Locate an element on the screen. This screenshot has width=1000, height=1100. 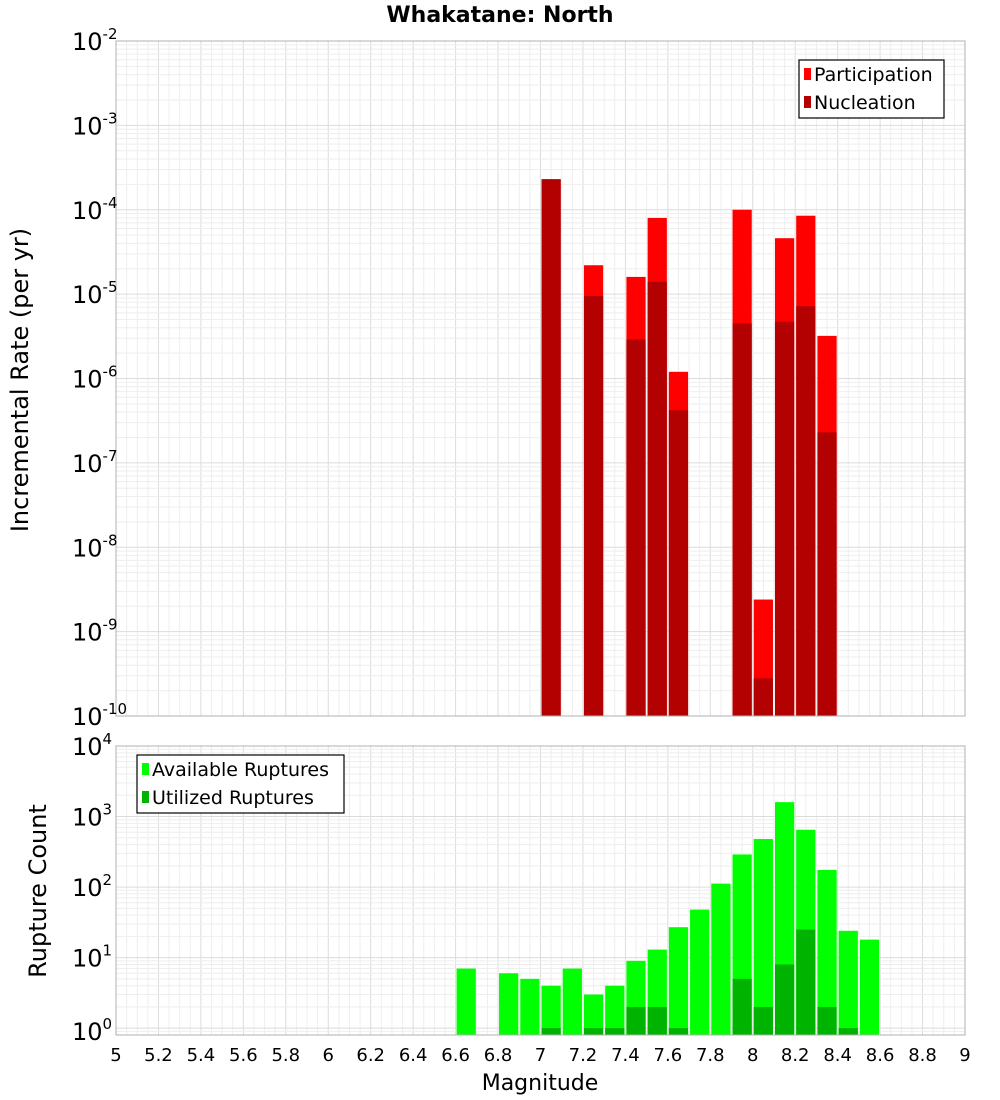
top-y-tick-label: 10⁻⁹ is located at coordinates (95, 631).